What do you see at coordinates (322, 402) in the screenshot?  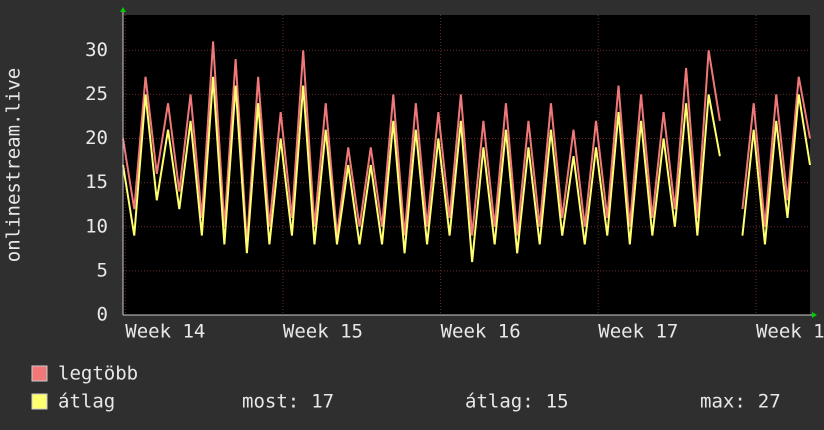 I see `stat-value: 17` at bounding box center [322, 402].